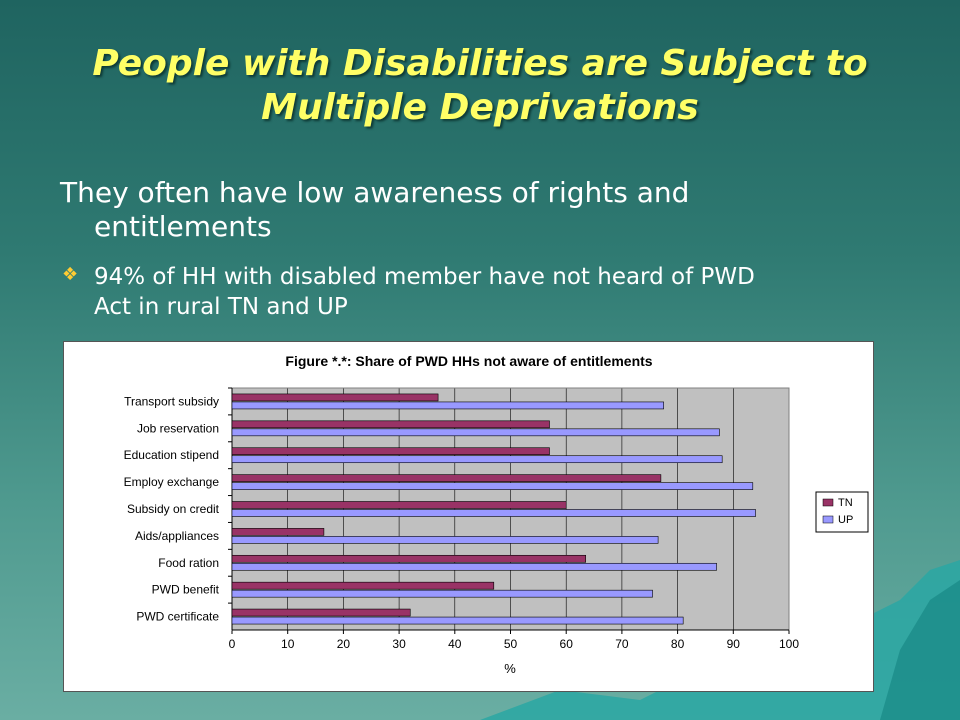 The image size is (960, 720). What do you see at coordinates (828, 519) in the screenshot?
I see `legend-swatch-up` at bounding box center [828, 519].